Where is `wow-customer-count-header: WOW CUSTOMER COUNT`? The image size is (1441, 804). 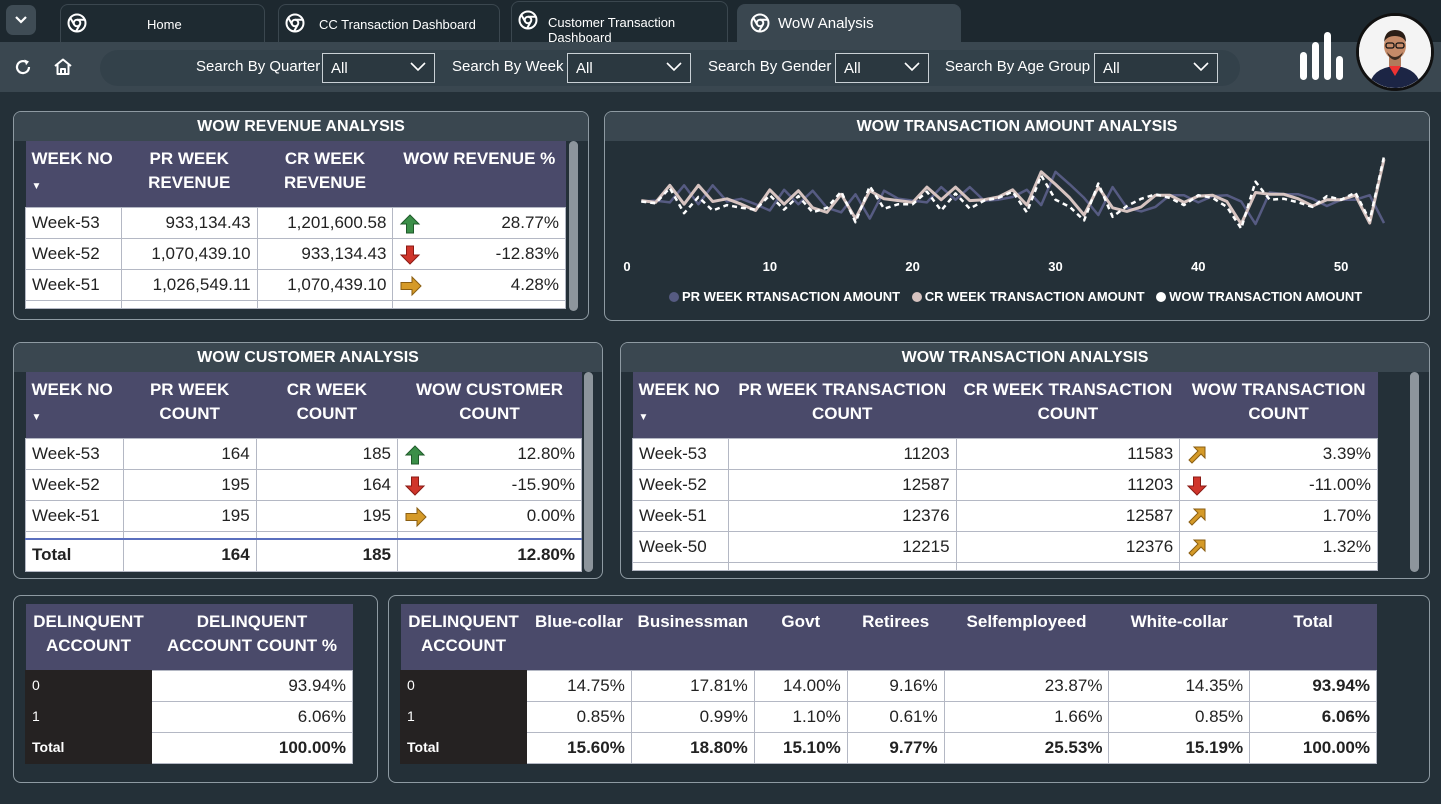
wow-customer-count-header: WOW CUSTOMER COUNT is located at coordinates (489, 405).